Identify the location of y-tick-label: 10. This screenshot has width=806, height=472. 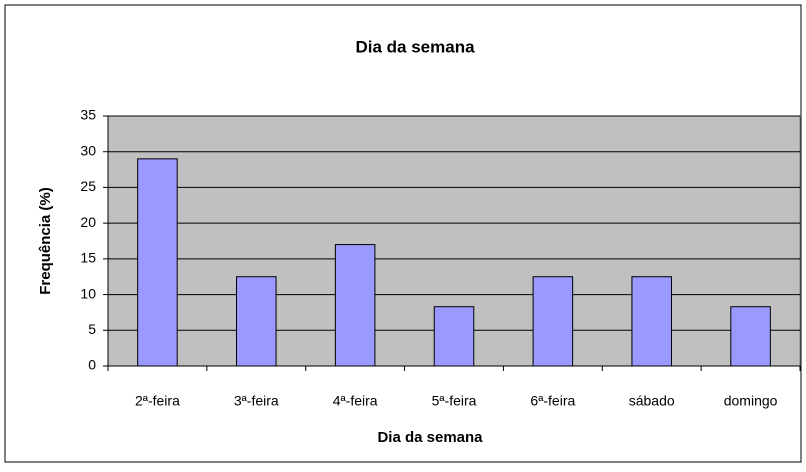
(88, 293).